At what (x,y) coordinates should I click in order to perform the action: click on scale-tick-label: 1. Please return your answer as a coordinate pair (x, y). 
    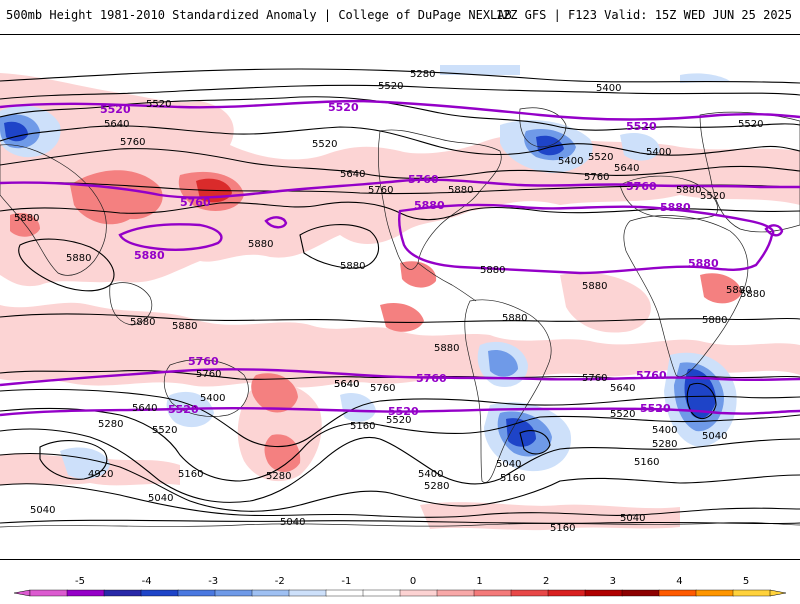
    Looking at the image, I should click on (479, 581).